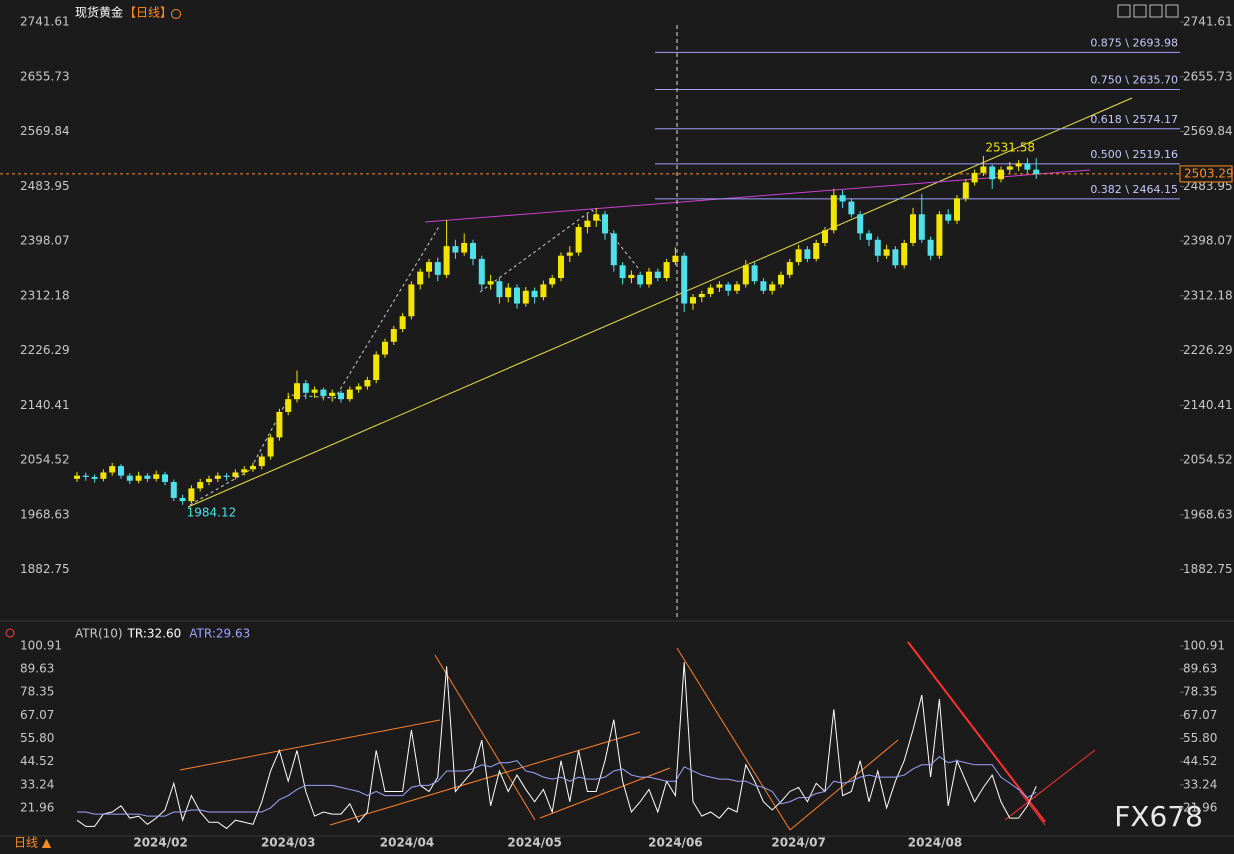 The height and width of the screenshot is (854, 1234). What do you see at coordinates (37, 784) in the screenshot?
I see `y-tick-label: 33.24` at bounding box center [37, 784].